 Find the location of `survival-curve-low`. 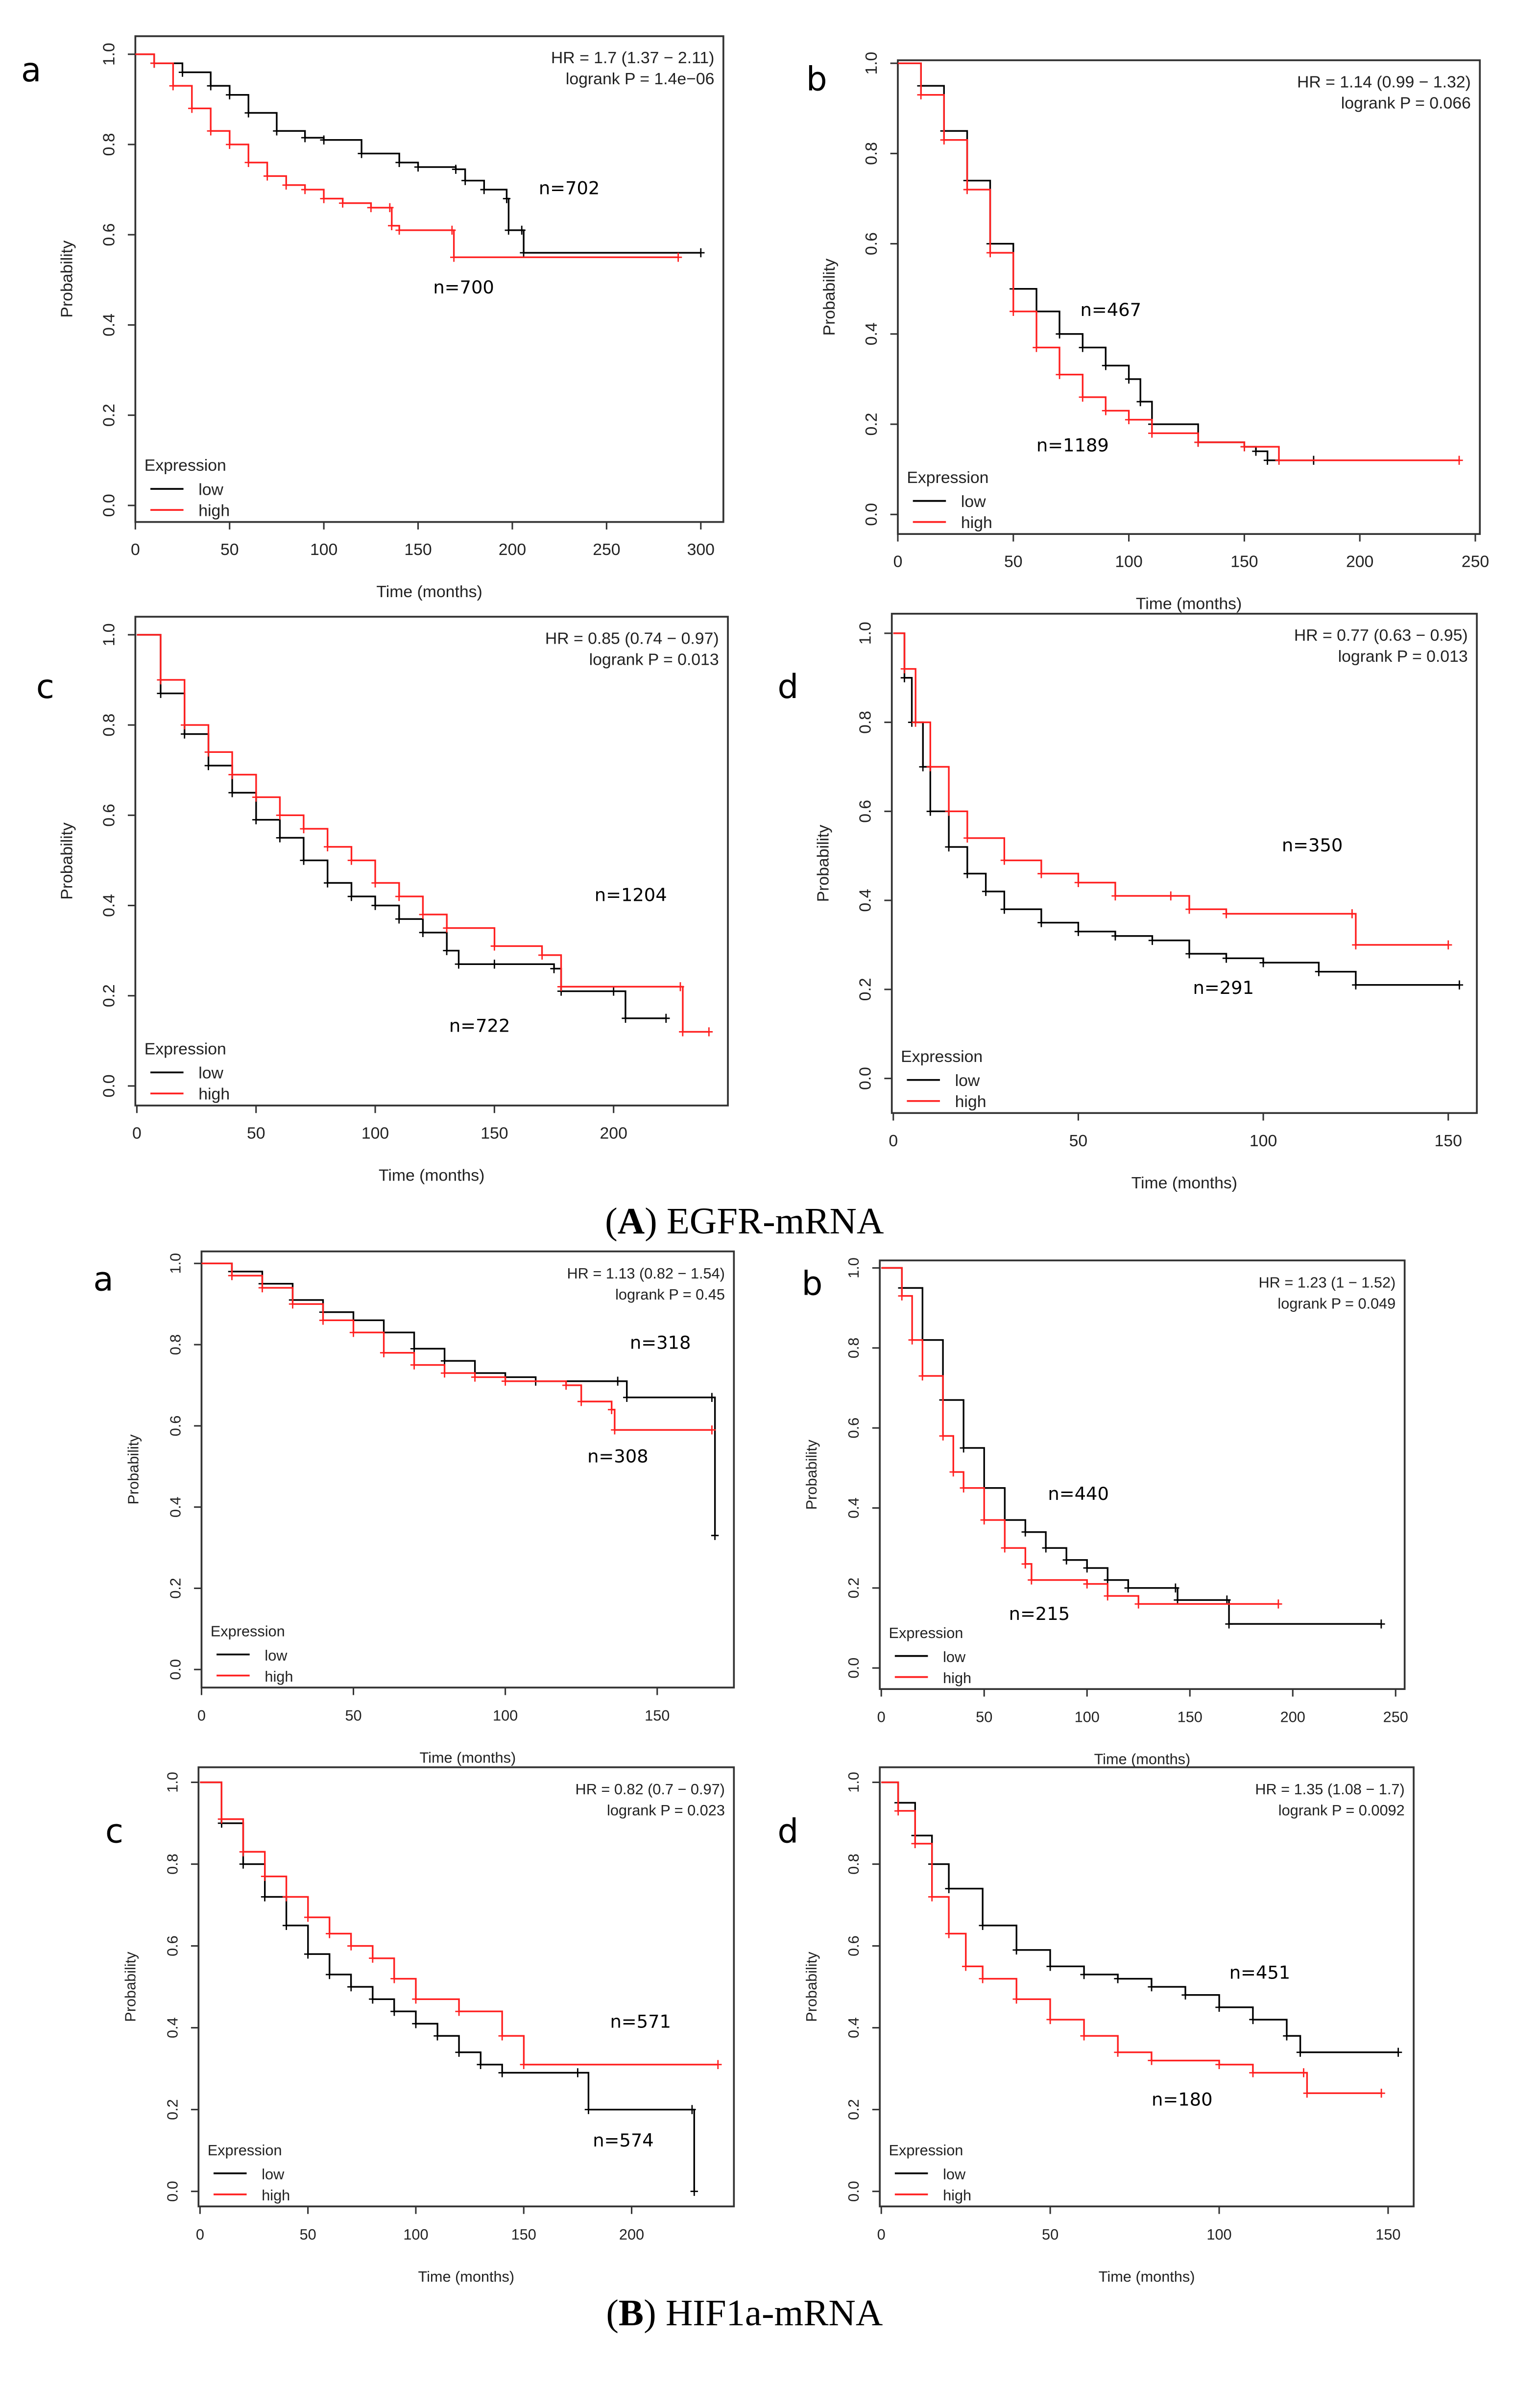

survival-curve-low is located at coordinates (1131, 1446).